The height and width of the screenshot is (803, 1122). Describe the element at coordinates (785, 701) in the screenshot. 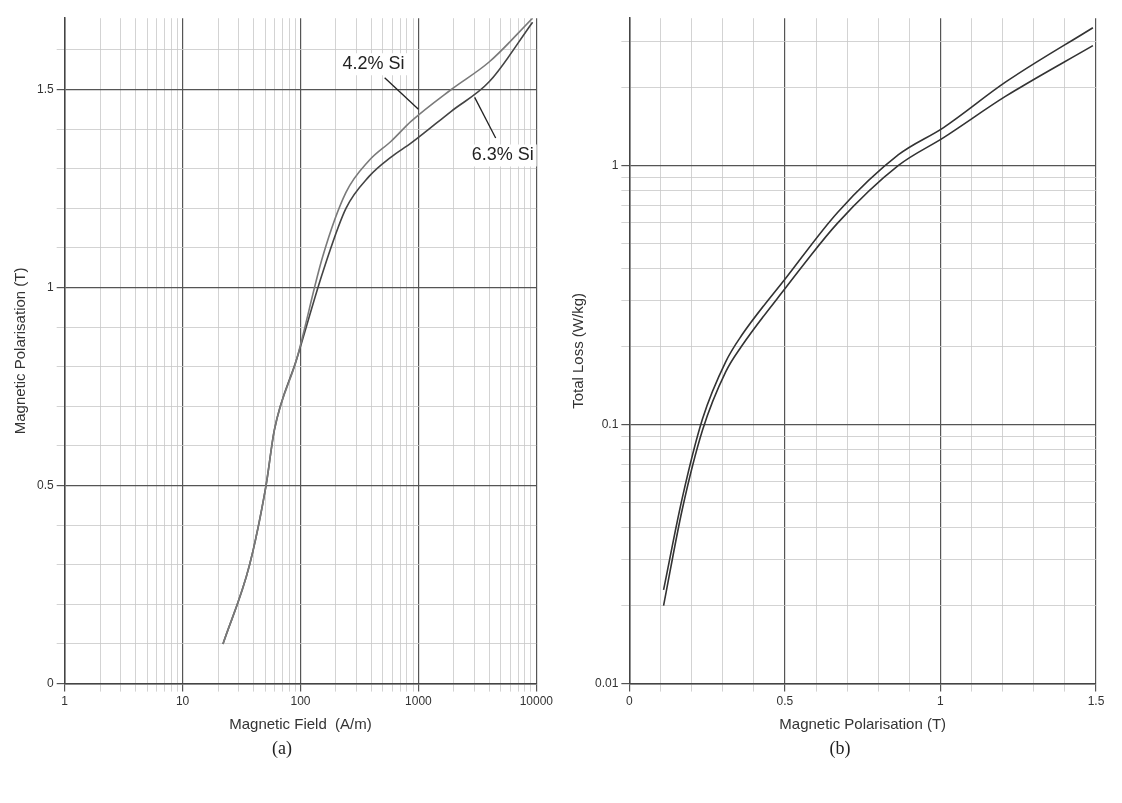

I see `x-tick-label: 0.5` at that location.